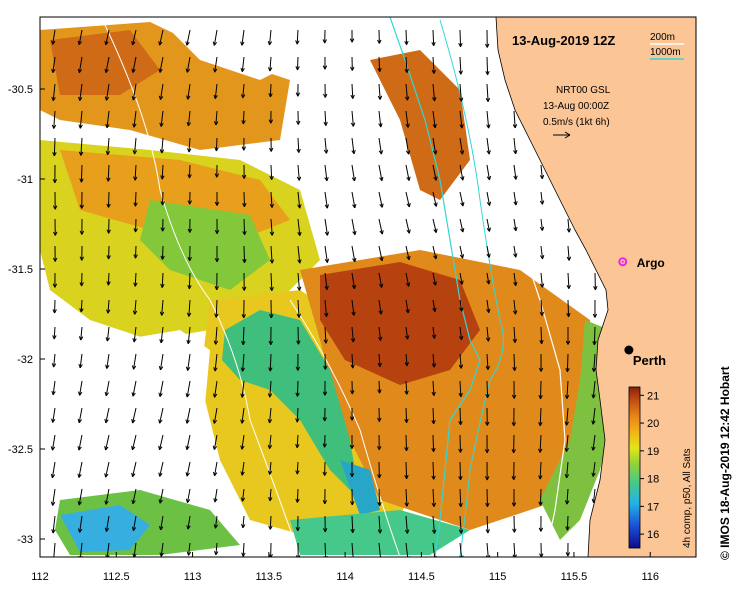  What do you see at coordinates (622, 261) in the screenshot?
I see `argo-float-center` at bounding box center [622, 261].